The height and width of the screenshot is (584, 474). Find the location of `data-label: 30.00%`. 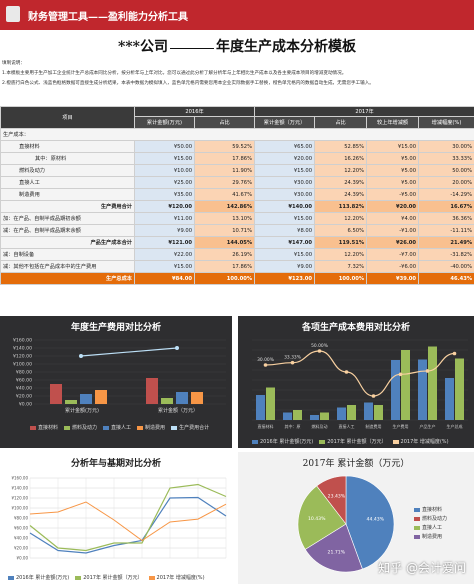

data-label: 30.00% is located at coordinates (265, 360).